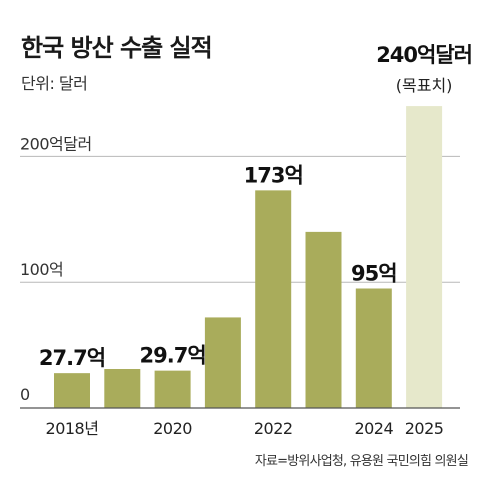 This screenshot has height=485, width=480. I want to click on x-tick-label-2: 2020, so click(172, 428).